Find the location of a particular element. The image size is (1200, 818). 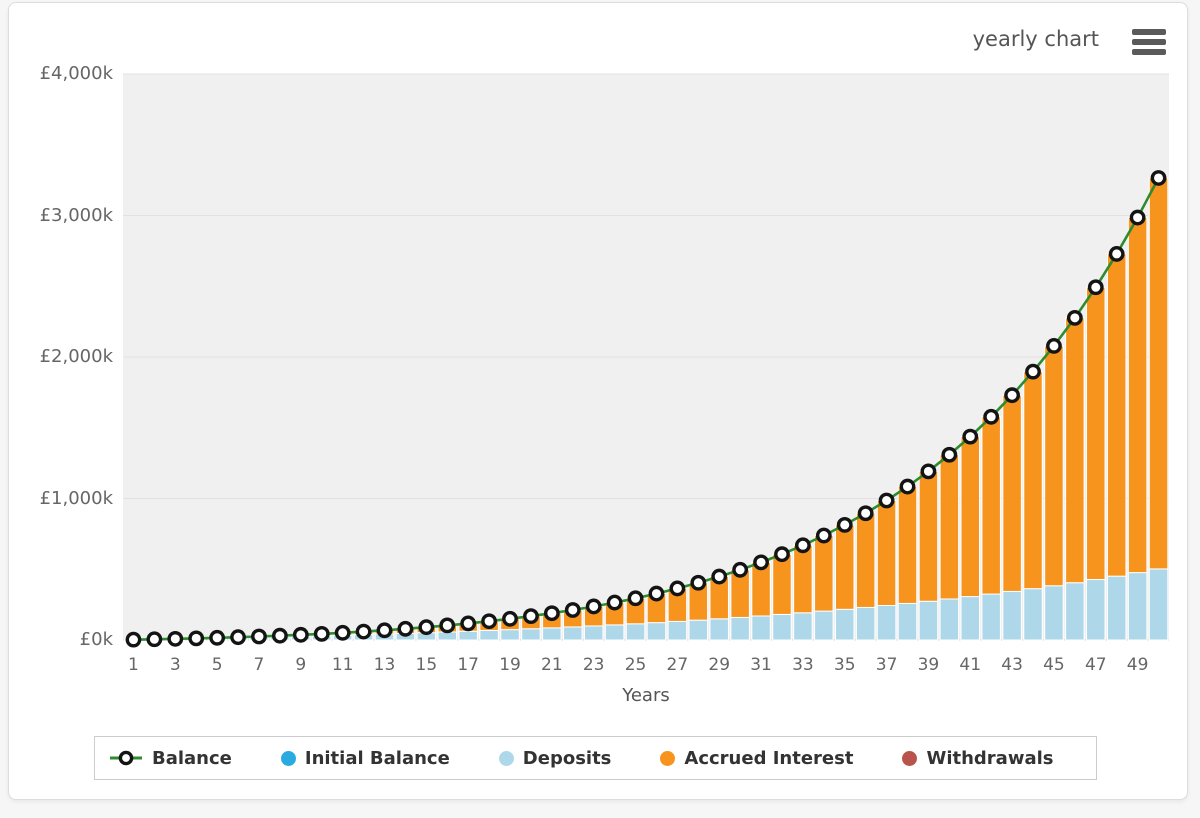

legend-item-balance: Balance is located at coordinates (170, 758).